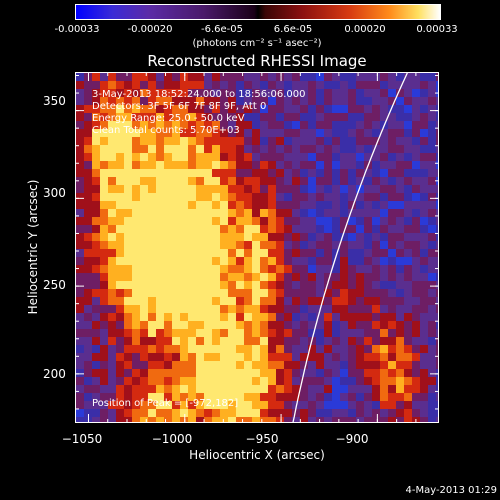 The width and height of the screenshot is (500, 500). Describe the element at coordinates (451, 490) in the screenshot. I see `plot-datestamp: 4-May-2013 01:29` at that location.